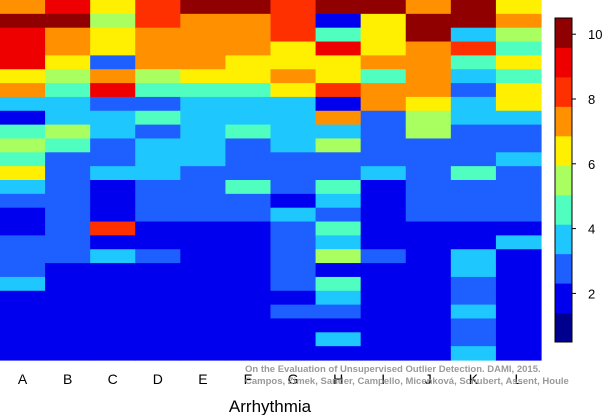 The height and width of the screenshot is (415, 605). I want to click on x-tick-label-I: I, so click(383, 379).